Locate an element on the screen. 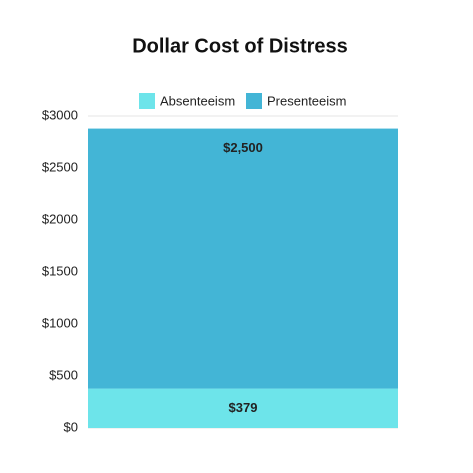 The height and width of the screenshot is (473, 473). y-tick-label: $2000 is located at coordinates (60, 218).